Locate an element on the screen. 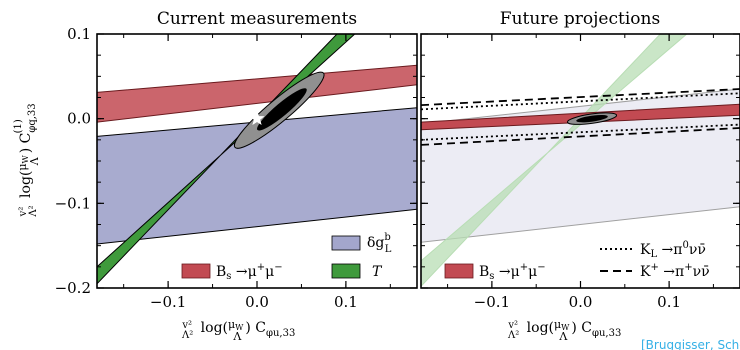  x-tick-label-0-1: 0.0 is located at coordinates (257, 302).